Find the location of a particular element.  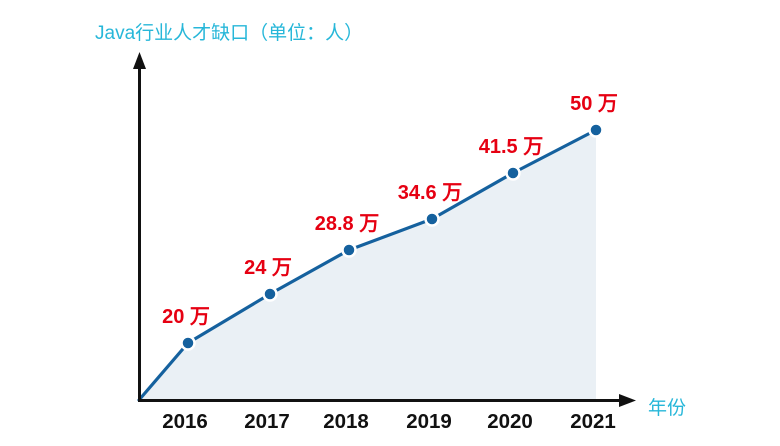

value-label: 28.8 万 is located at coordinates (347, 224).